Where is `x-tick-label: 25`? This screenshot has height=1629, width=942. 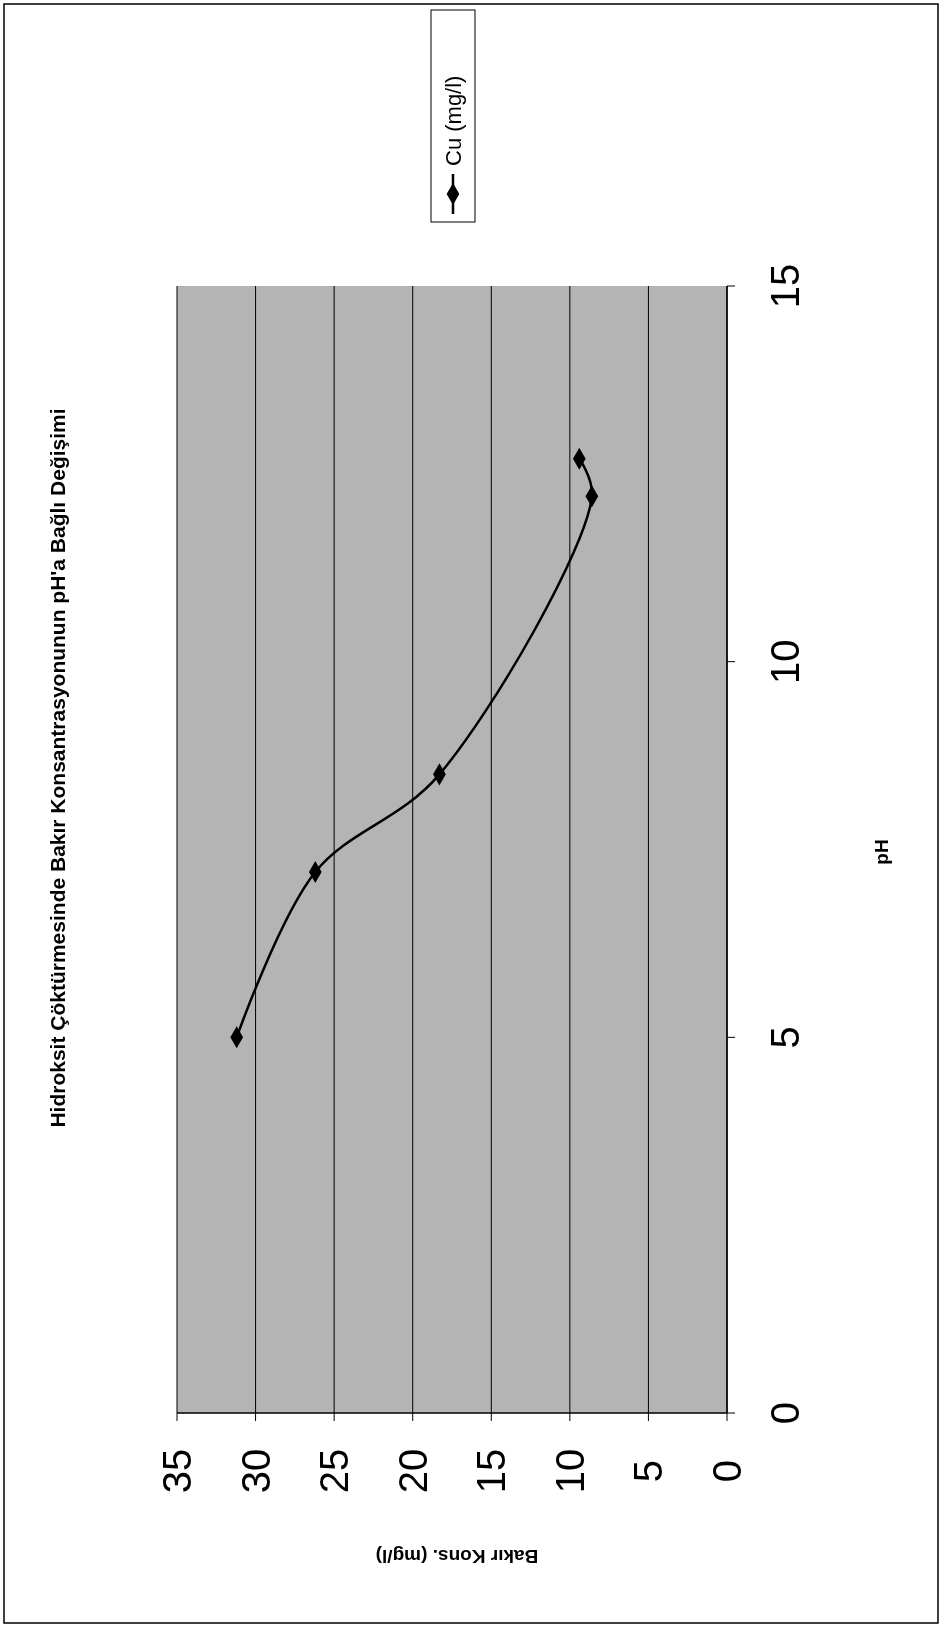
x-tick-label: 25 is located at coordinates (334, 1471).